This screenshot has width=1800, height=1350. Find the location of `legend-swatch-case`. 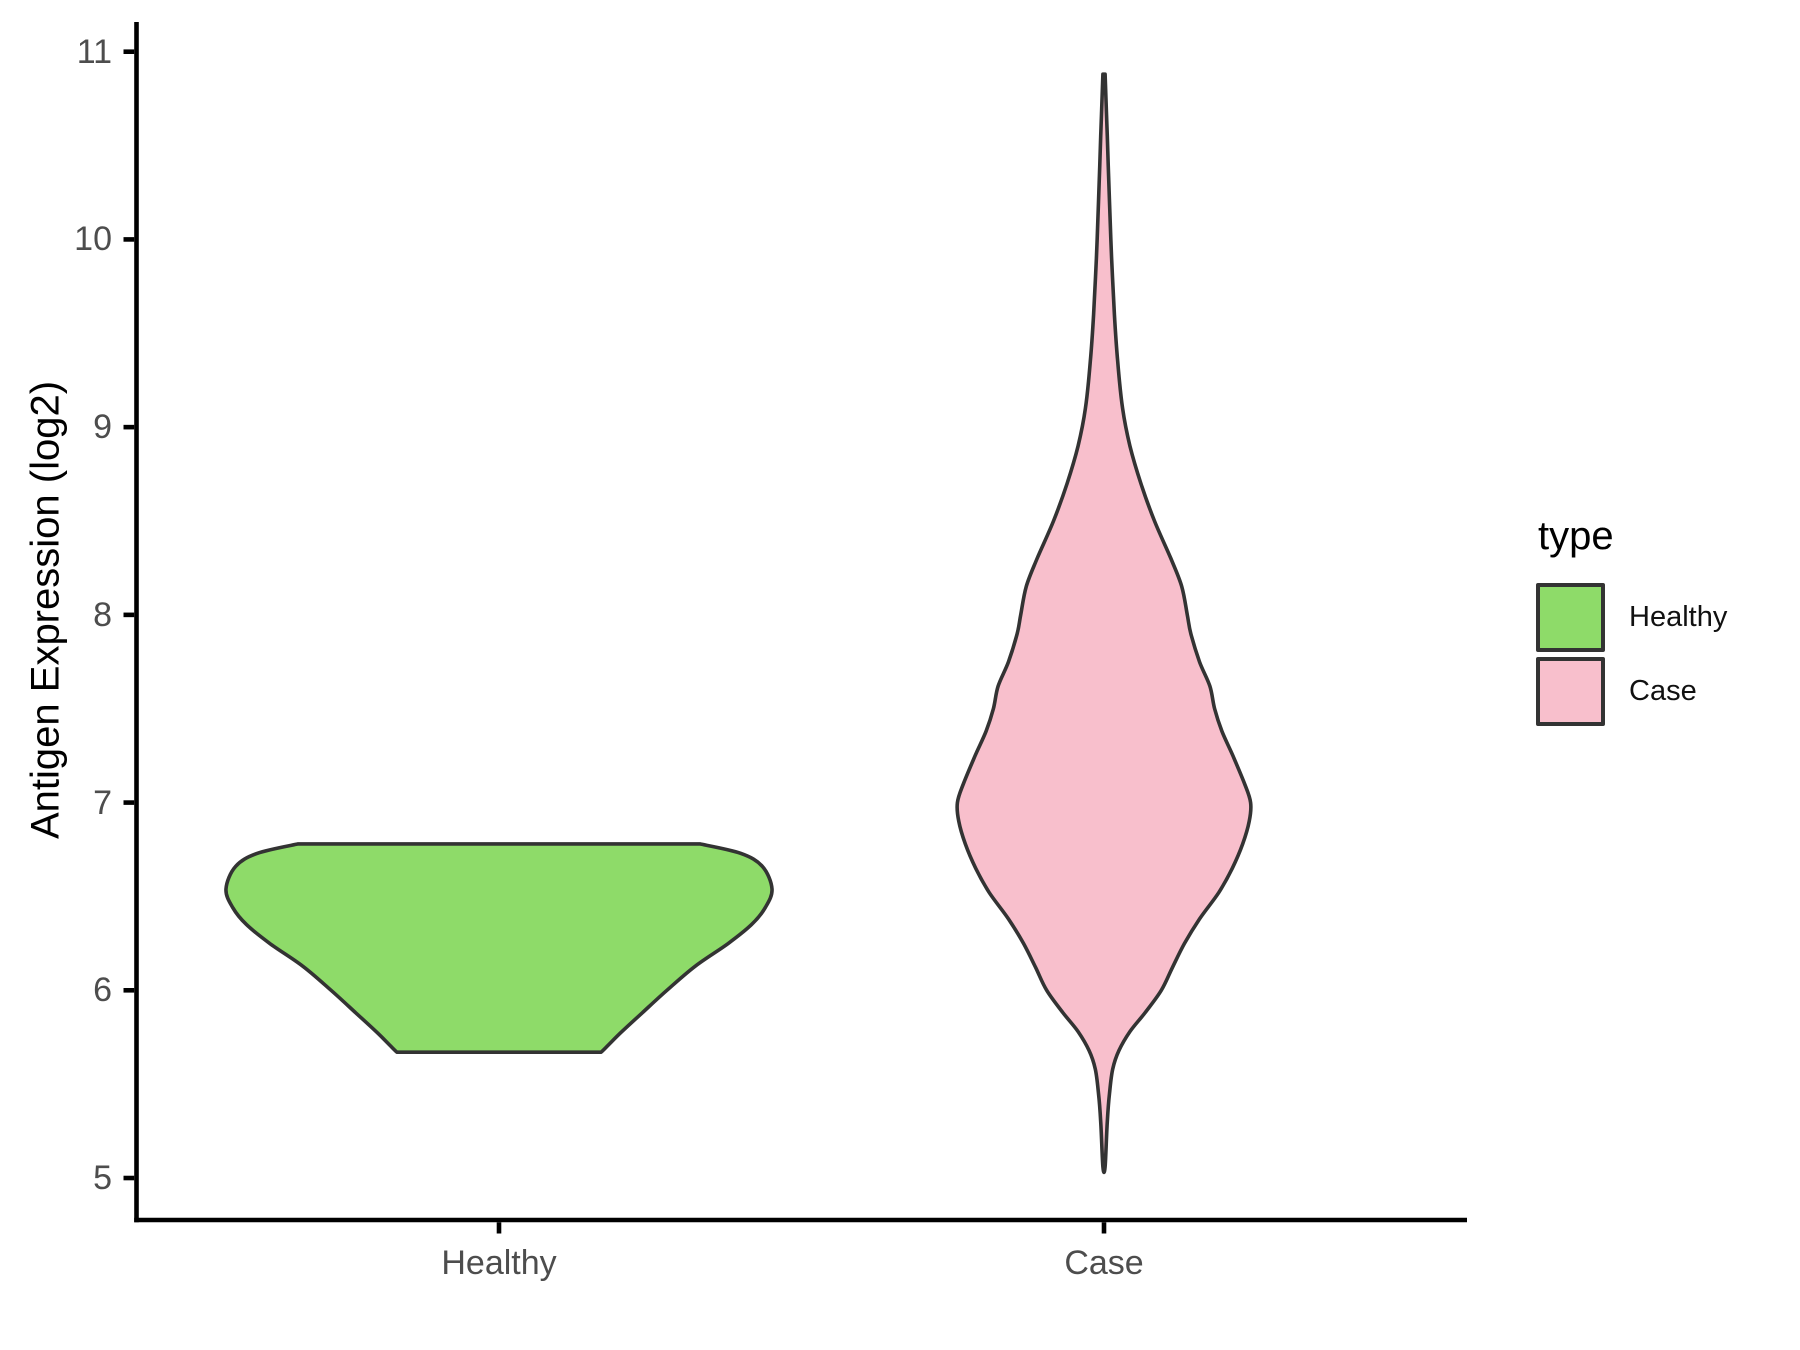

legend-swatch-case is located at coordinates (1570, 691).